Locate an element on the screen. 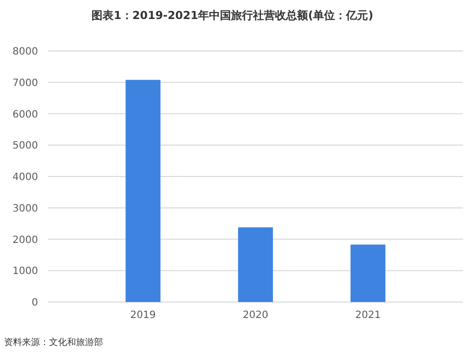  y-tick-label: 1000 is located at coordinates (25, 272).